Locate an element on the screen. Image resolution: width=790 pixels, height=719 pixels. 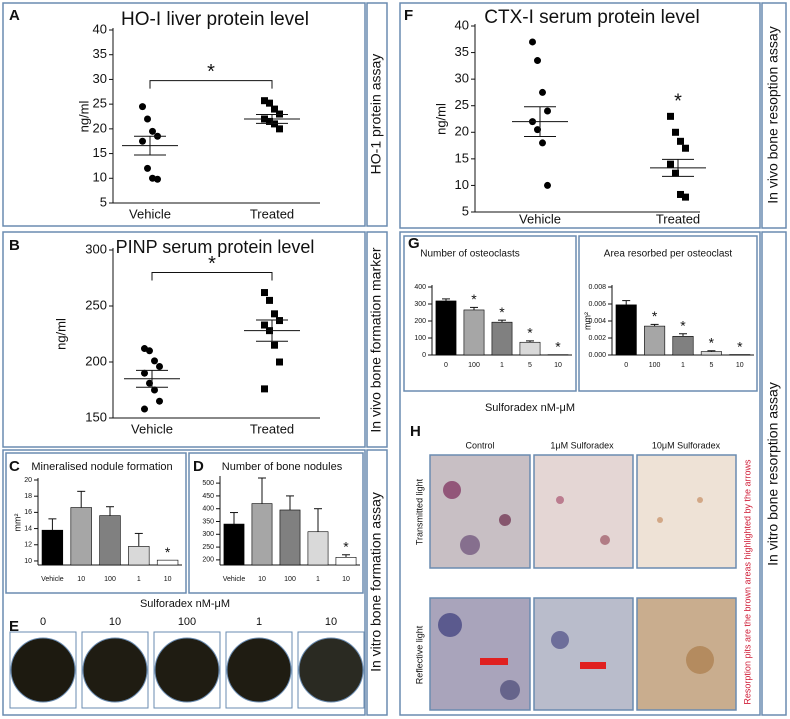
side-label: In vitro bone resorption assay is located at coordinates (773, 474).